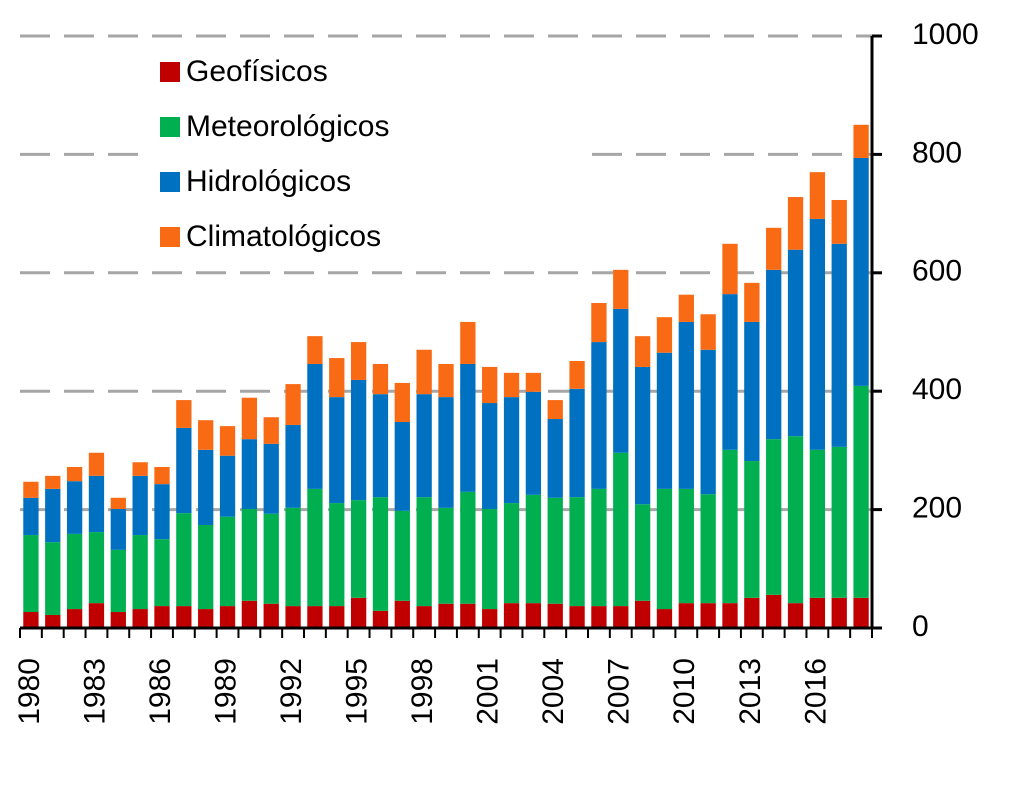  What do you see at coordinates (257, 71) in the screenshot?
I see `legend-label: Geofísicos` at bounding box center [257, 71].